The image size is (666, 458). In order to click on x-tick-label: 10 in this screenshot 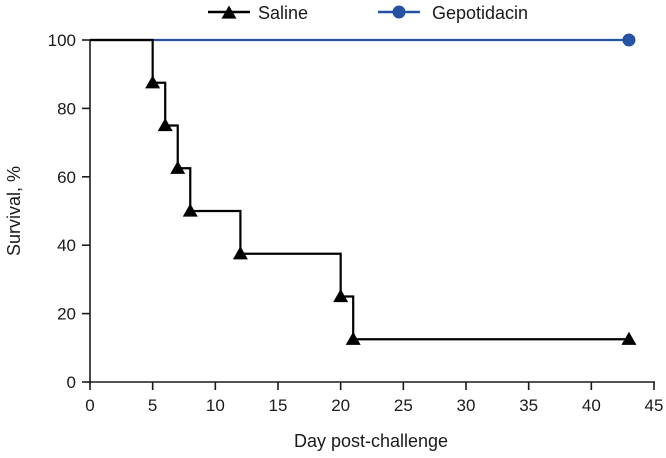, I will do `click(215, 405)`.